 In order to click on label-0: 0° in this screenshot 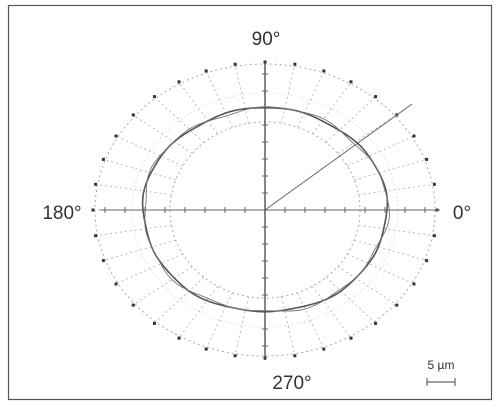, I will do `click(462, 213)`.